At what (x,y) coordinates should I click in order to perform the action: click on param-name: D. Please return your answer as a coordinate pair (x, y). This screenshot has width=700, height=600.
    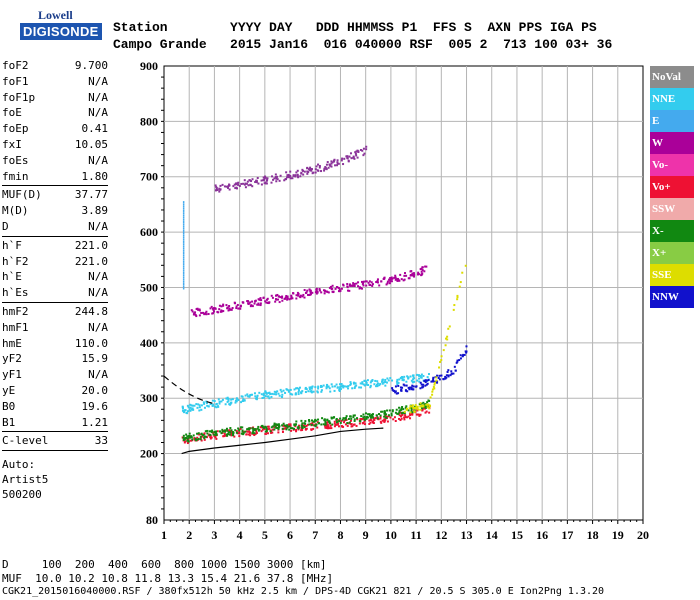
    Looking at the image, I should click on (5, 226).